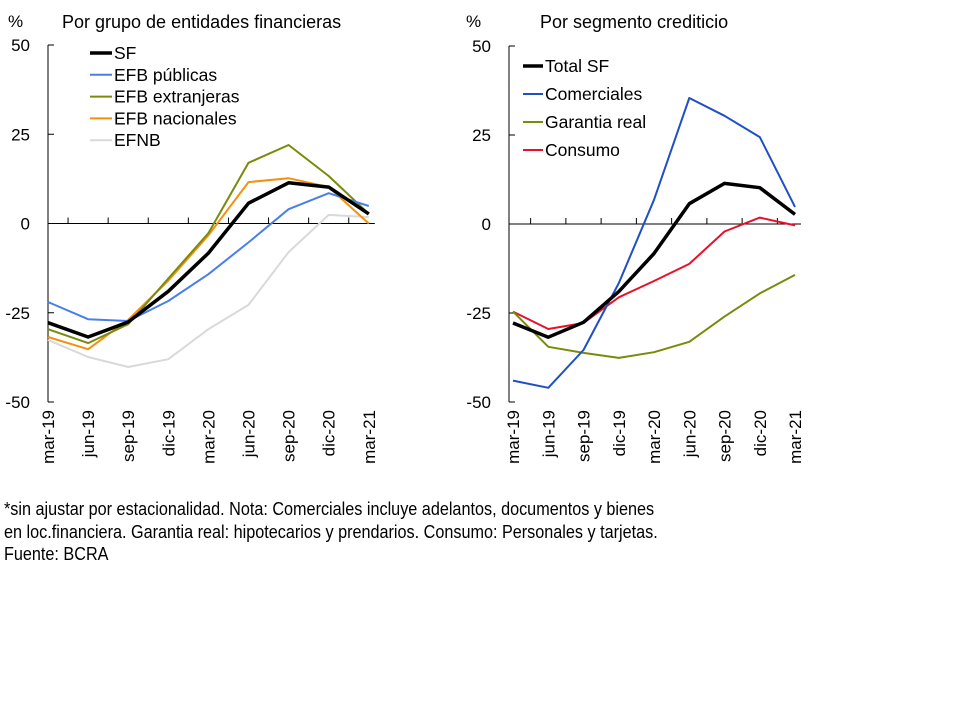 This screenshot has width=960, height=720. I want to click on chart-title: Por segmento crediticio, so click(634, 22).